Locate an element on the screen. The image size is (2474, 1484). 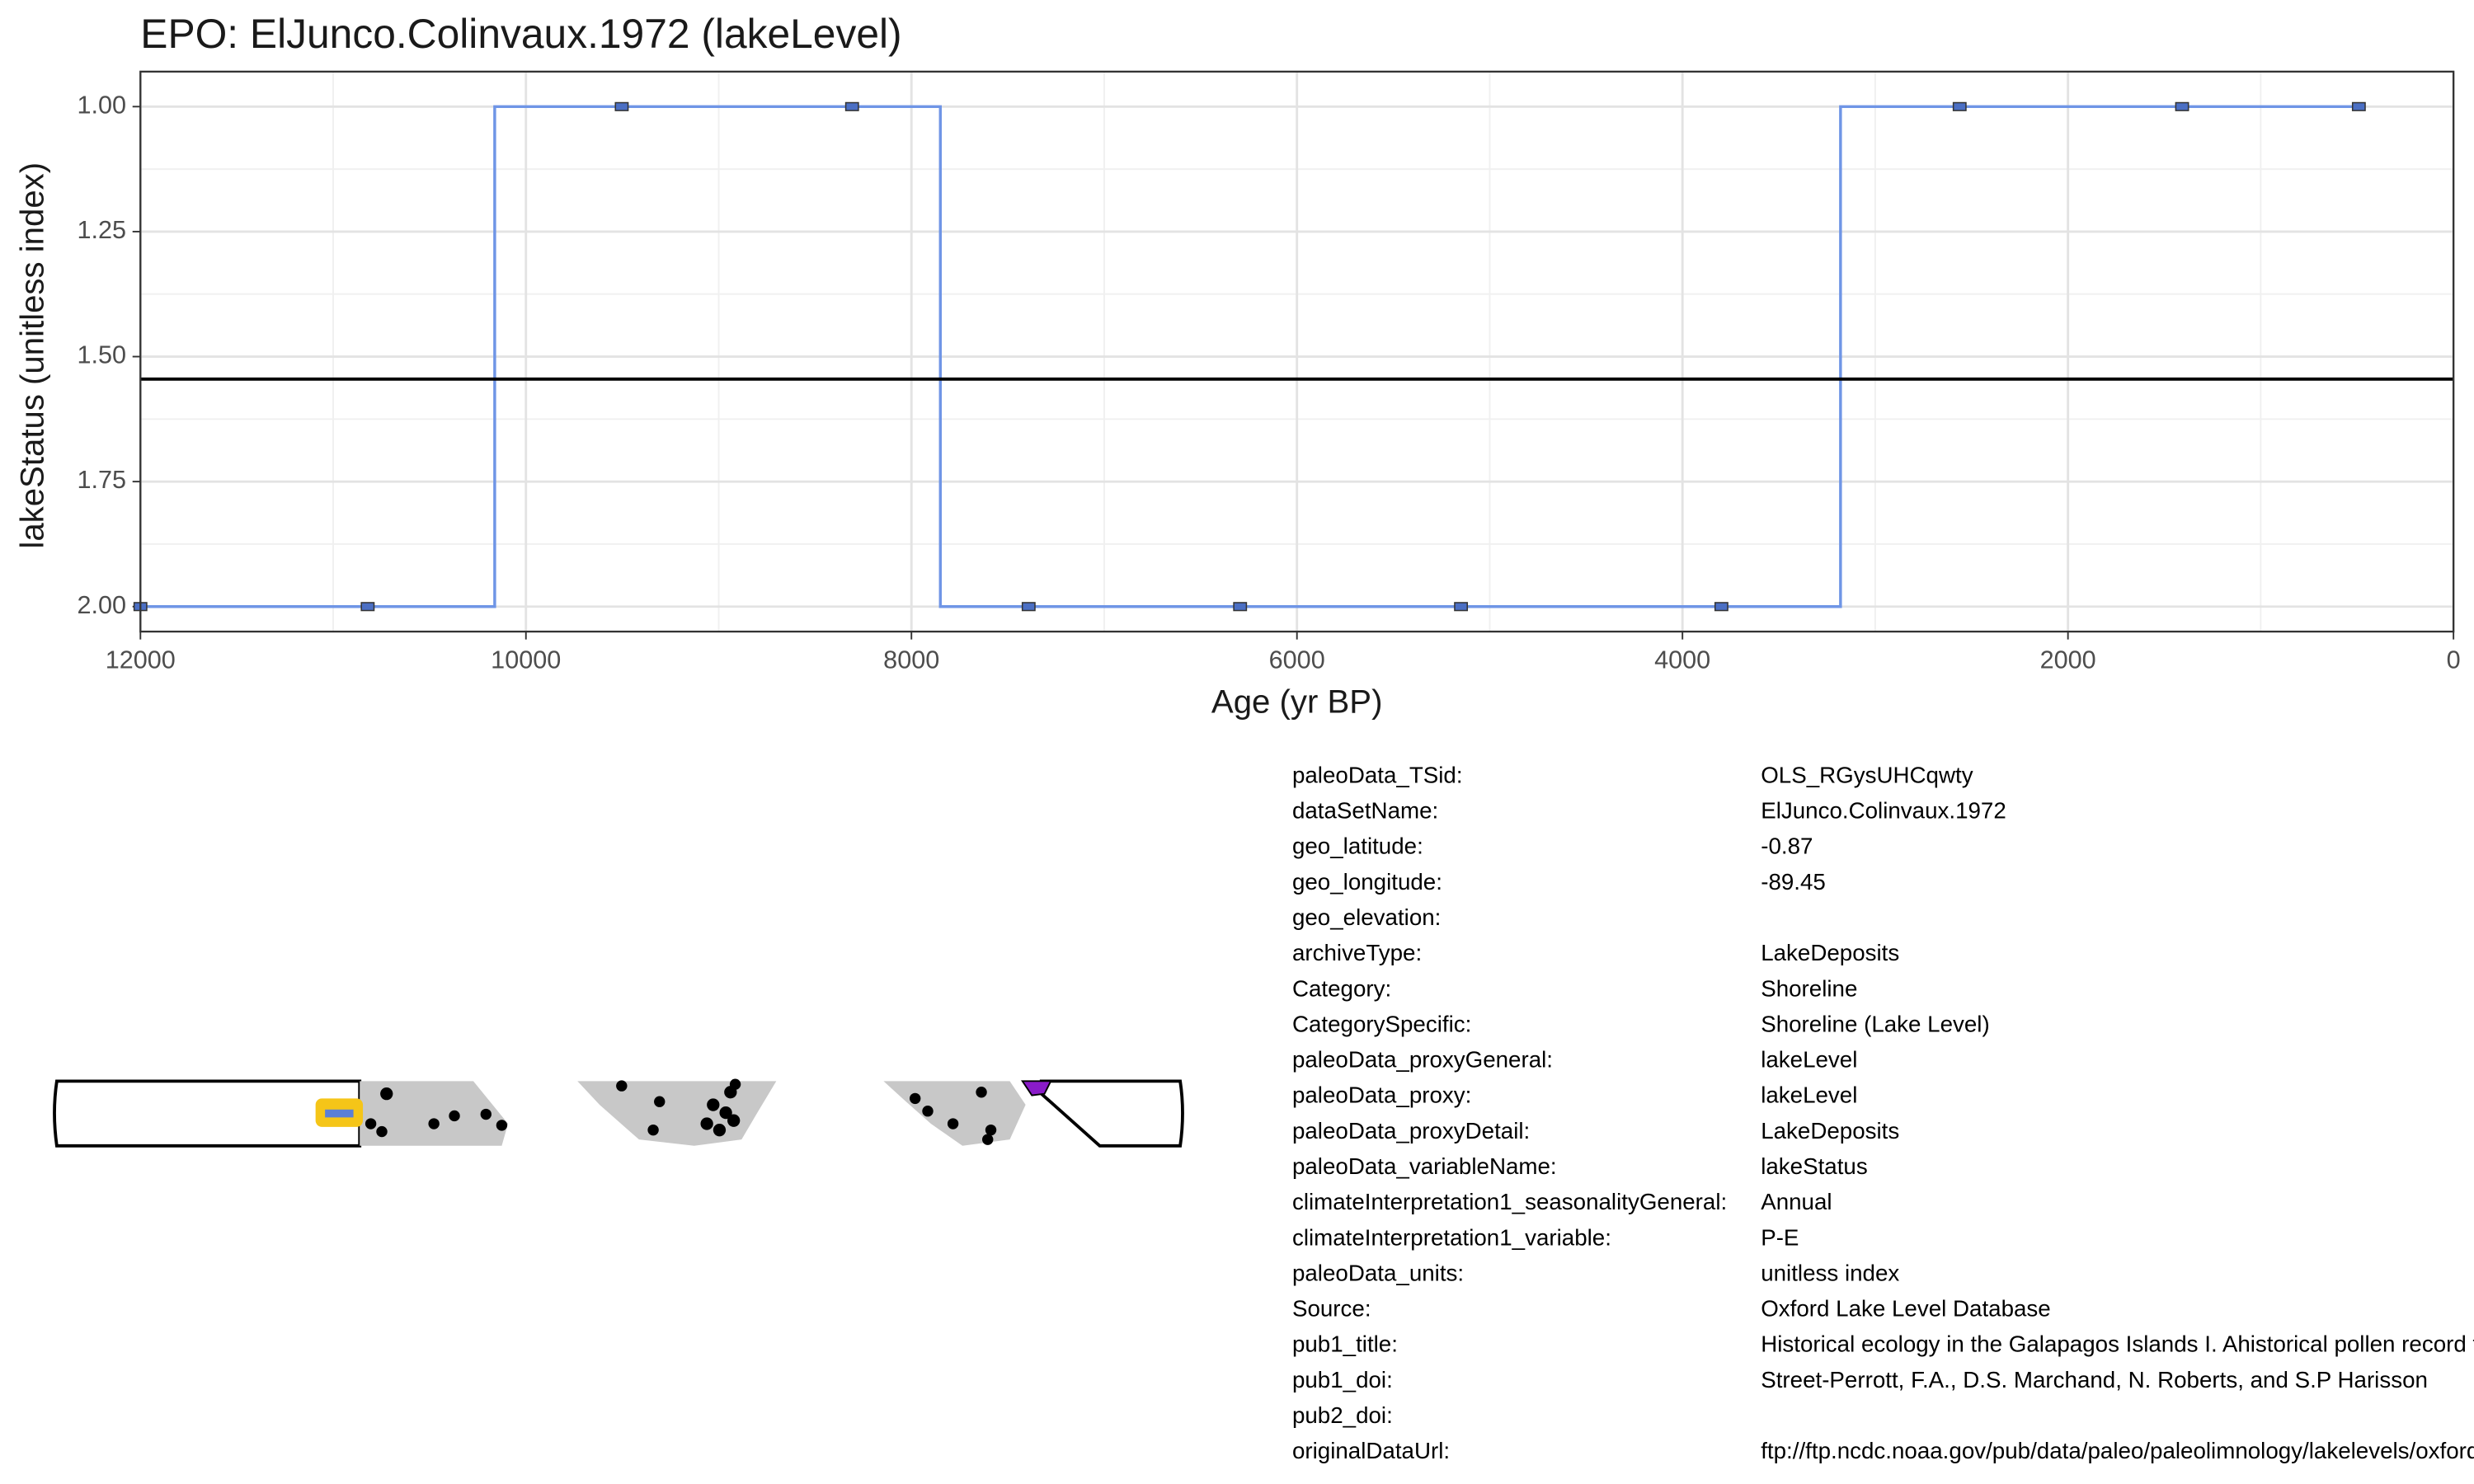
meta-key: pub1_title: is located at coordinates (1345, 1344).